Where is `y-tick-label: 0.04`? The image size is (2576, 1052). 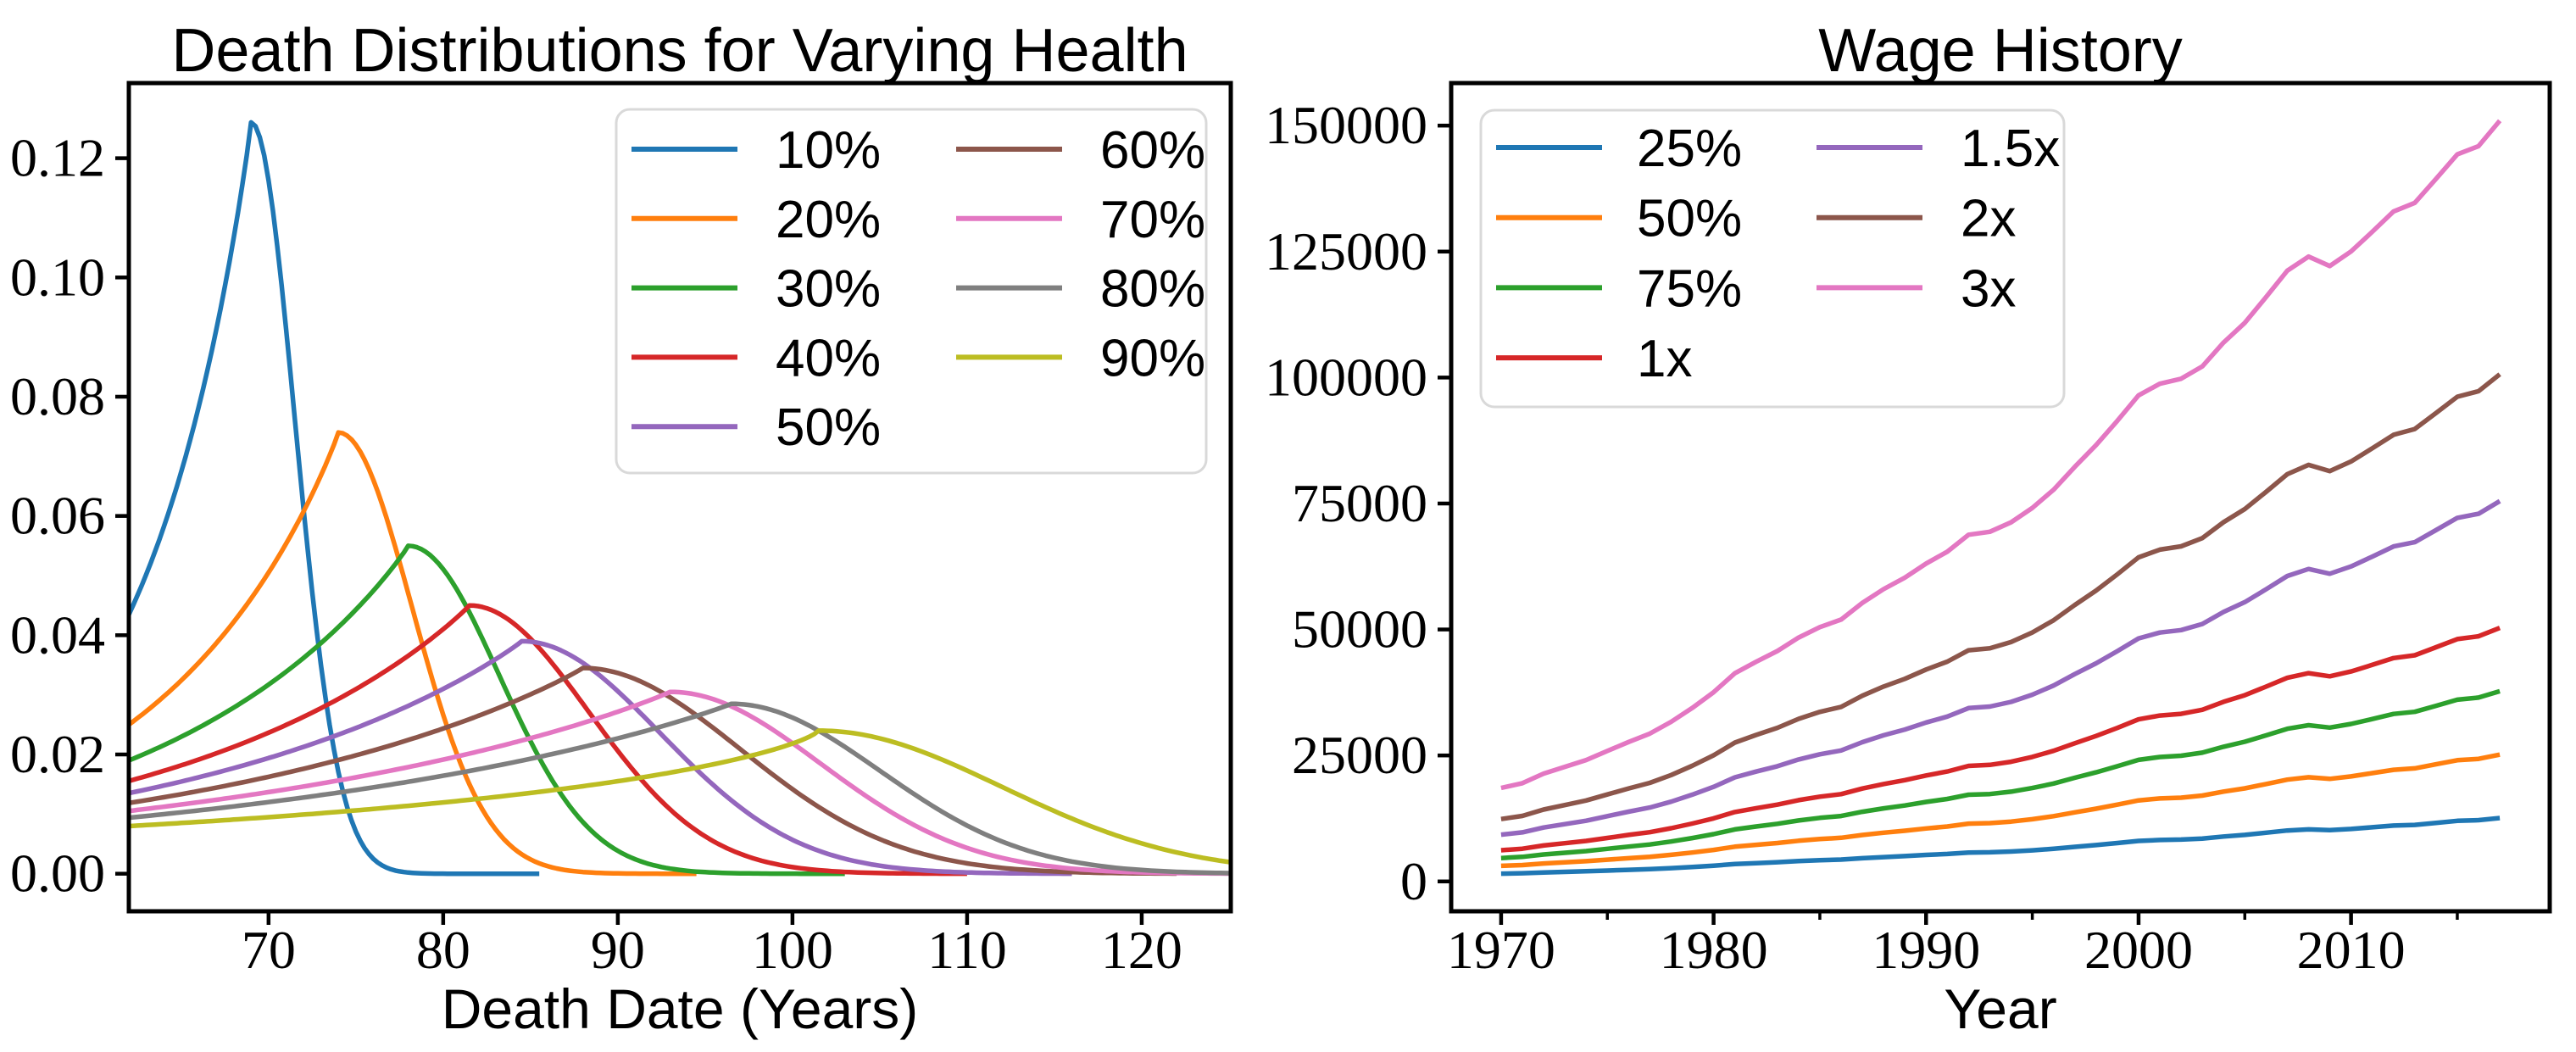
y-tick-label: 0.04 is located at coordinates (57, 634).